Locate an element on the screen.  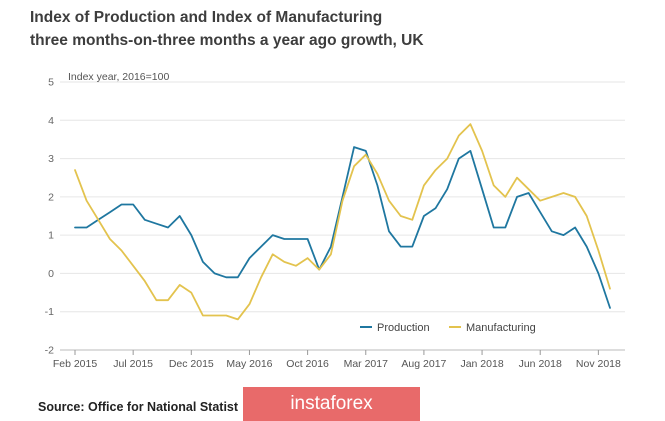
y-tick-label: 5 is located at coordinates (51, 83).